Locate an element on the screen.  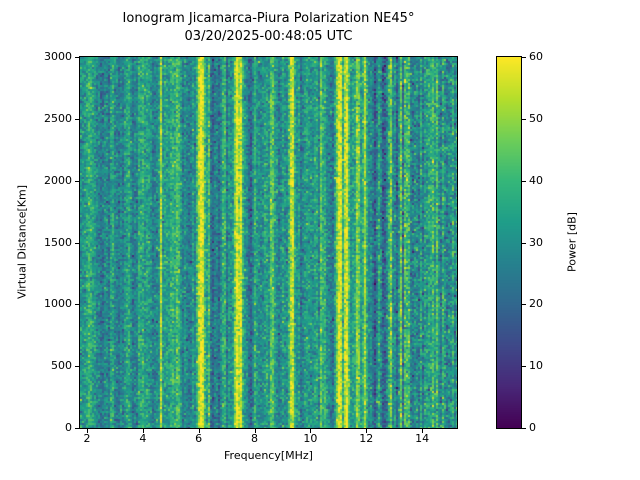
colorbar-tick-label: 30 is located at coordinates (536, 242).